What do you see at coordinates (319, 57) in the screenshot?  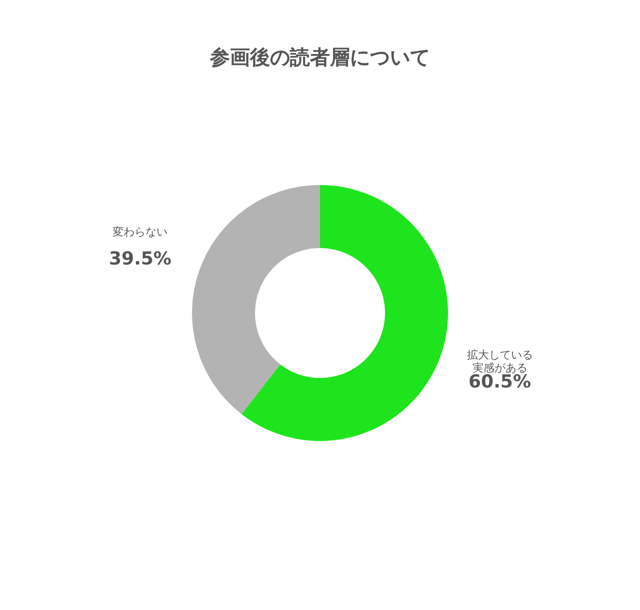 I see `chart-title: 参画後の読者層について` at bounding box center [319, 57].